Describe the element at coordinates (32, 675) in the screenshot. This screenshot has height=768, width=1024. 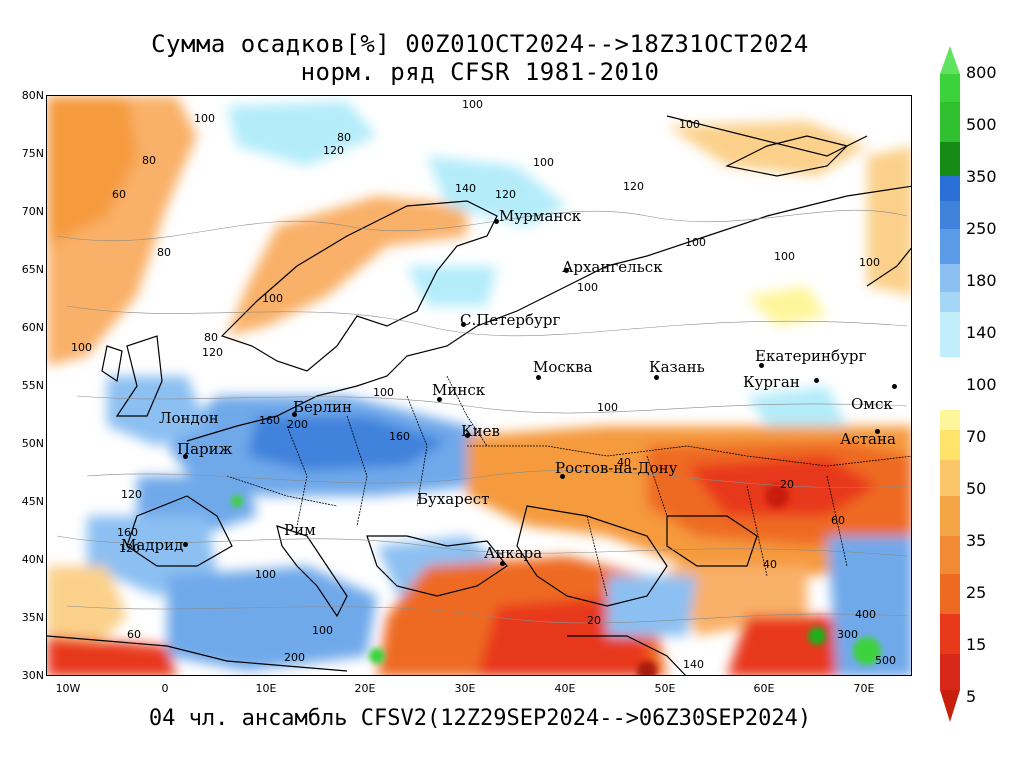
I see `lat-tick-label: 30N` at that location.